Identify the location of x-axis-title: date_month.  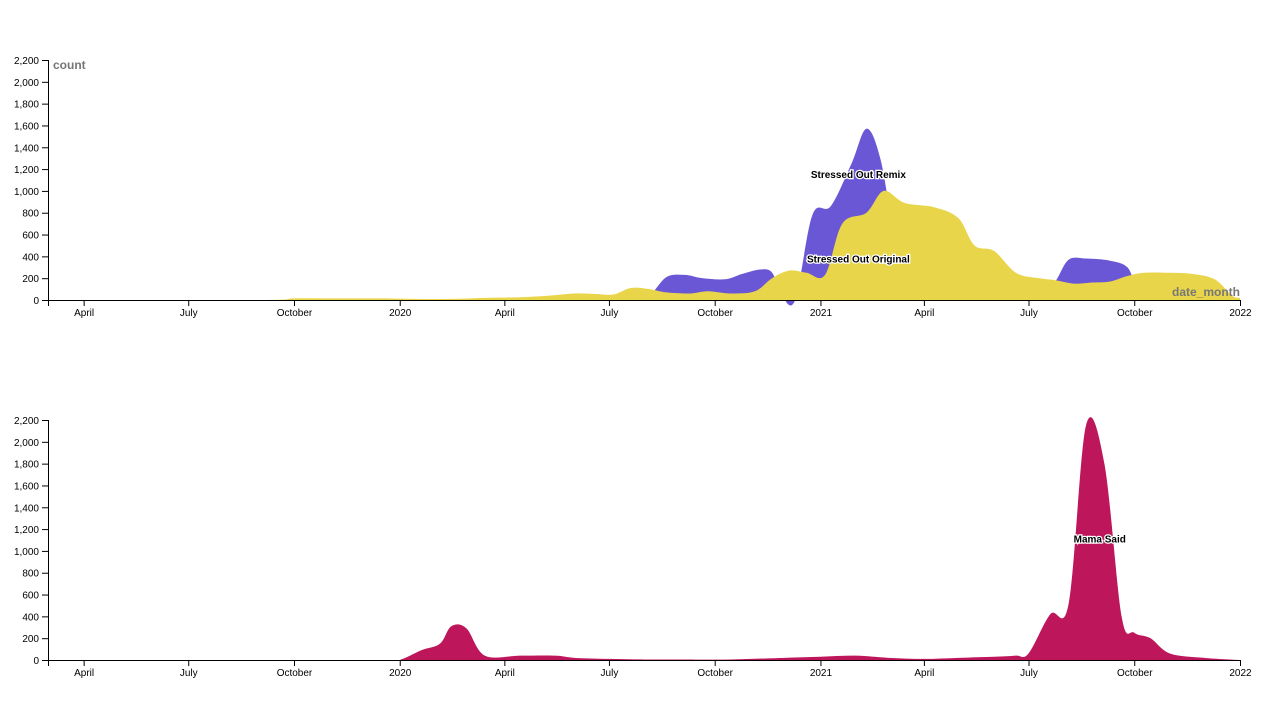
(1206, 292).